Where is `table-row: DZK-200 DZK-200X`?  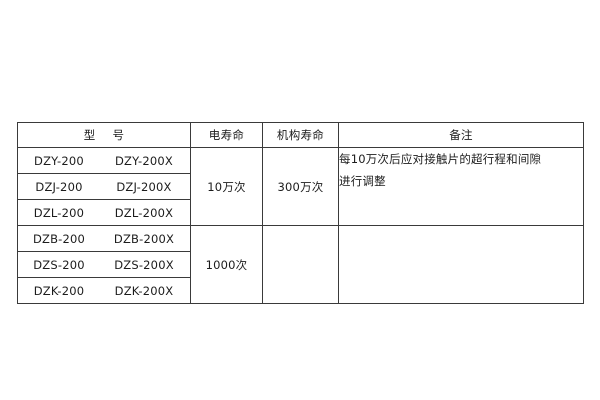 table-row: DZK-200 DZK-200X is located at coordinates (300, 290).